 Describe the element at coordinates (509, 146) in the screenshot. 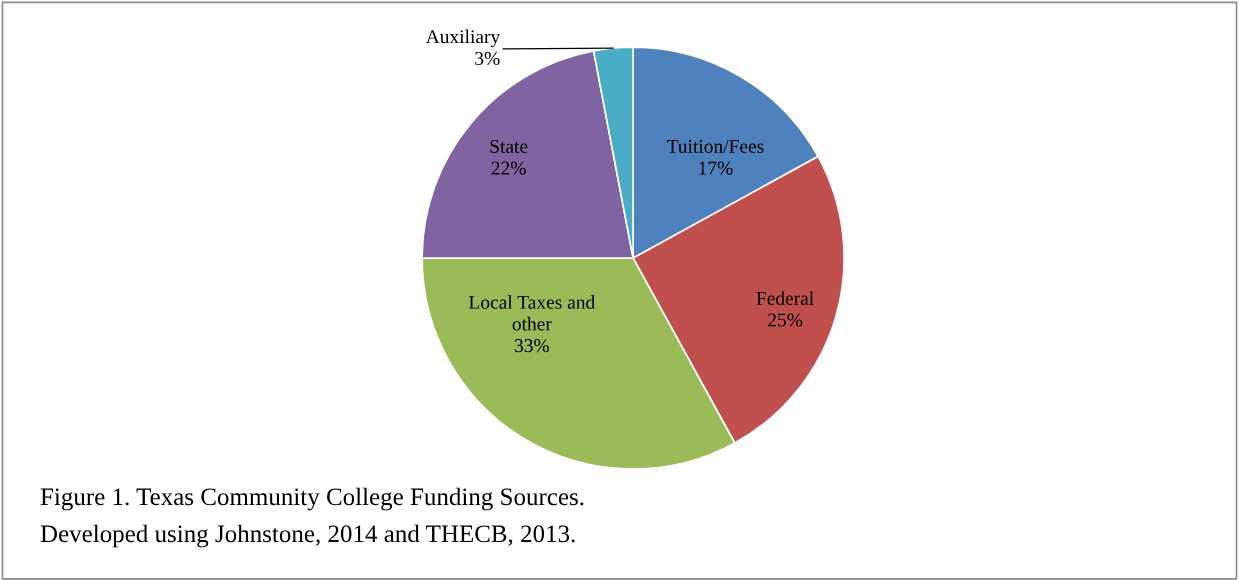

I see `slice-label: State` at that location.